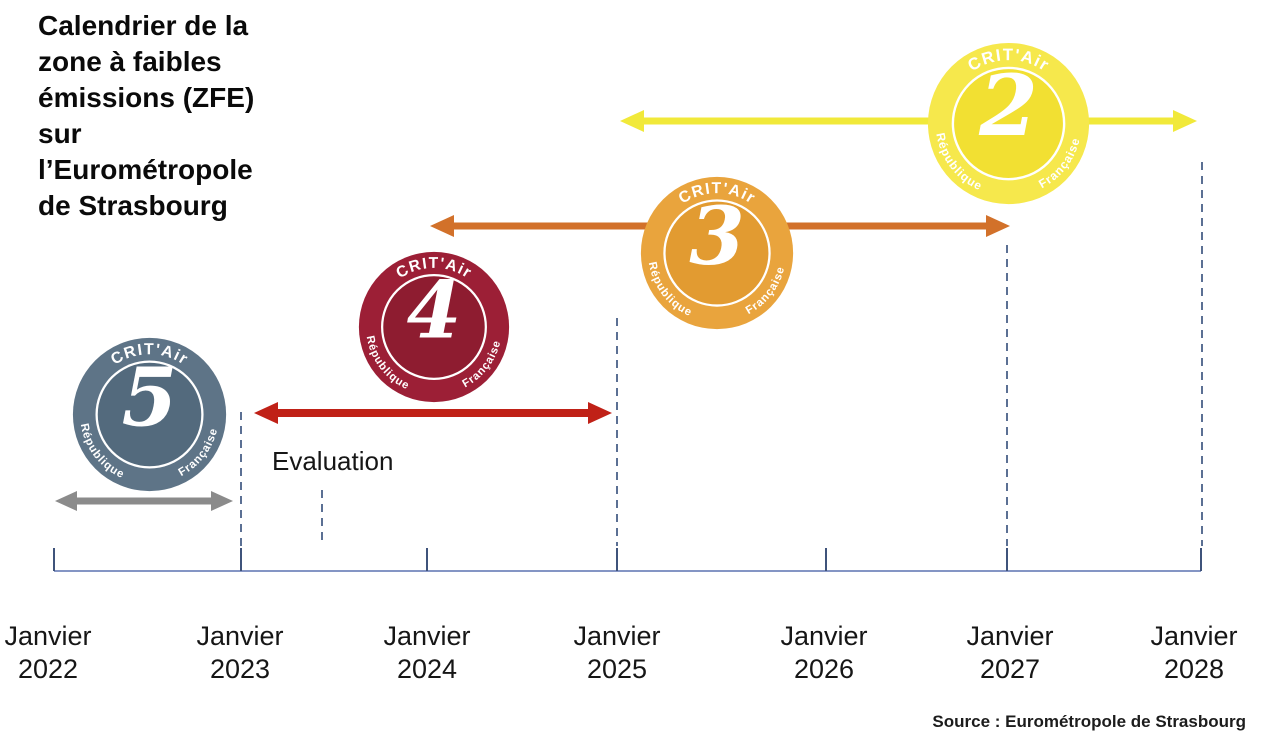  Describe the element at coordinates (333, 461) in the screenshot. I see `evaluation-label: Evaluation` at that location.